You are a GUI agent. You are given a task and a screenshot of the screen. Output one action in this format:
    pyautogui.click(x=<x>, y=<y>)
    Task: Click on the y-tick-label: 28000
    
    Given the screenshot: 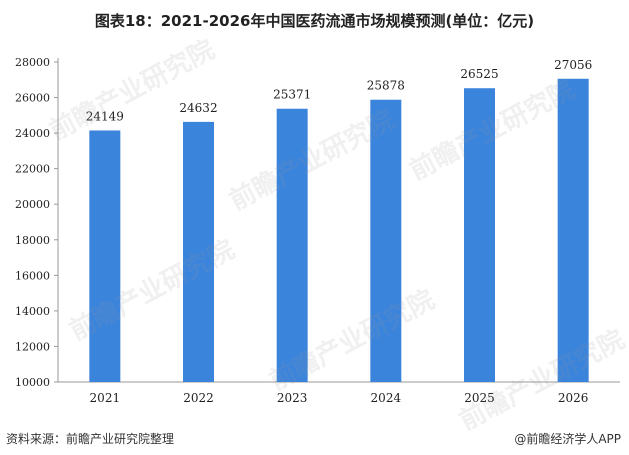 What is the action you would take?
    pyautogui.click(x=32, y=62)
    